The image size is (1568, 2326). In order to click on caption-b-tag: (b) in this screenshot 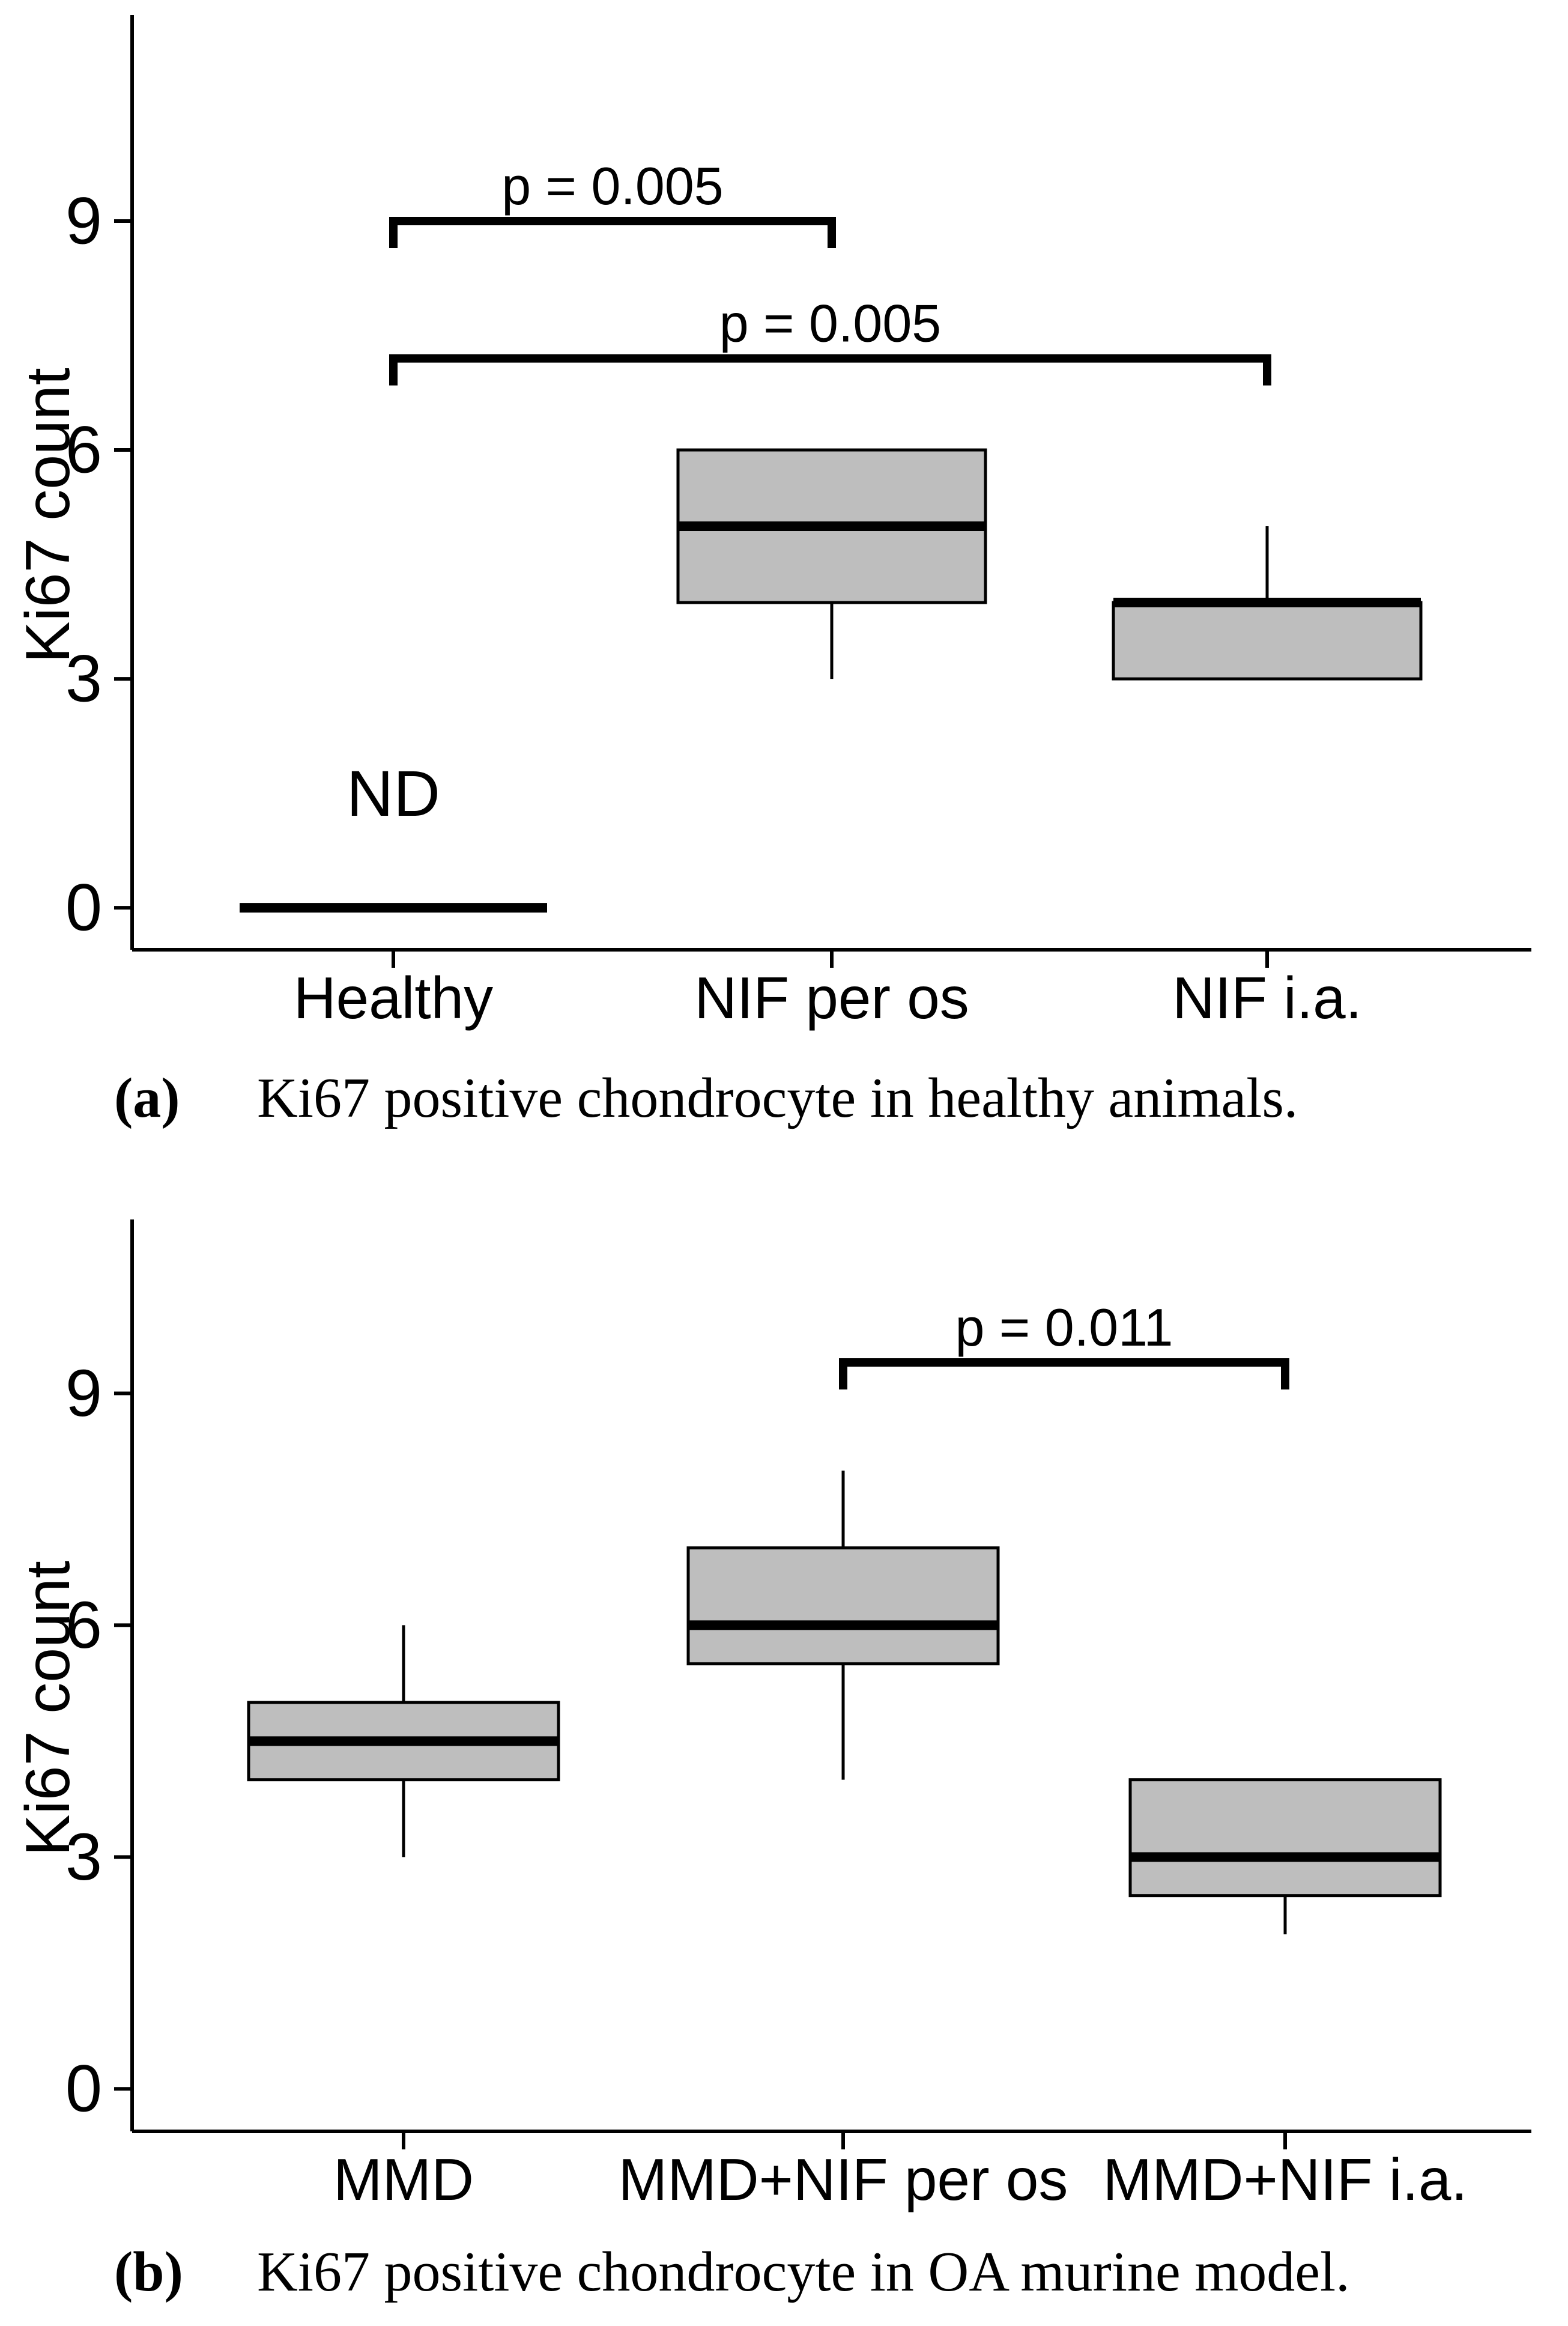, I will do `click(148, 2272)`.